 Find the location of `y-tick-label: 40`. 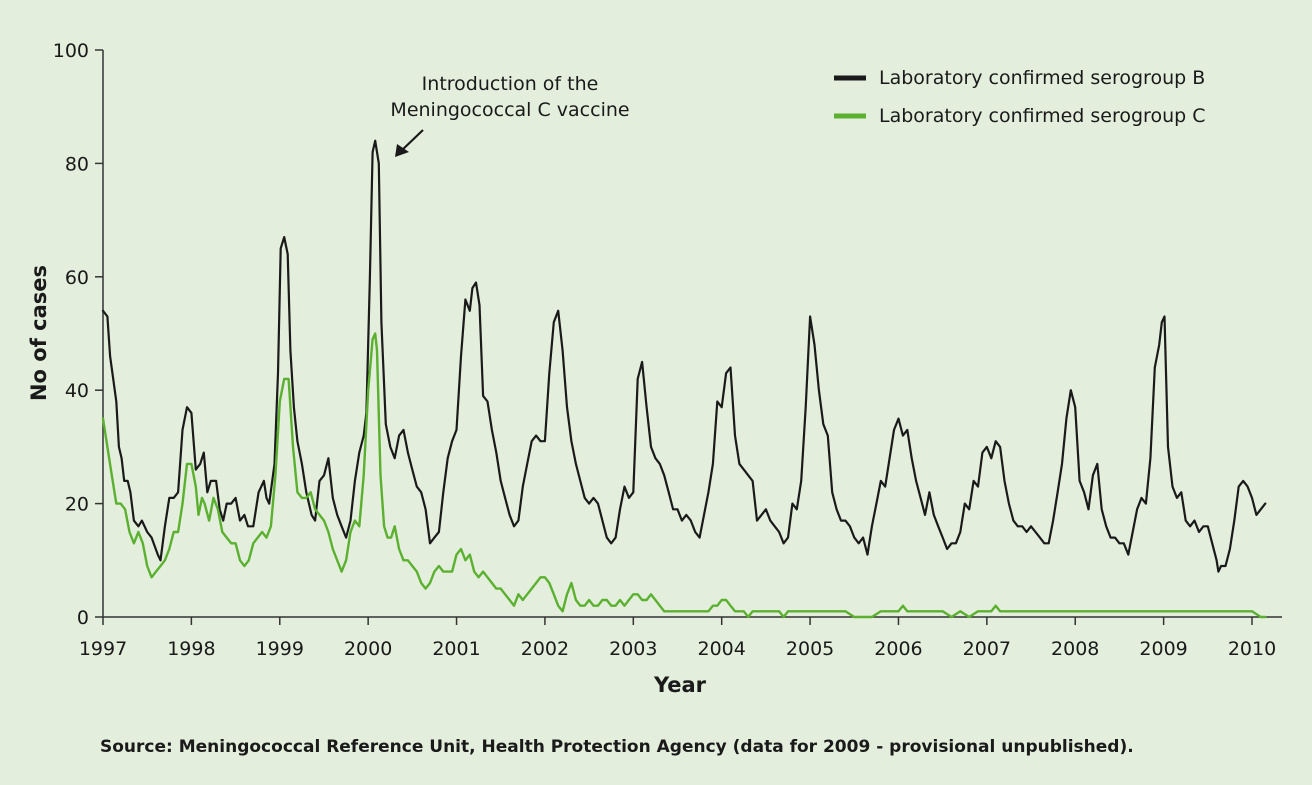

y-tick-label: 40 is located at coordinates (77, 391).